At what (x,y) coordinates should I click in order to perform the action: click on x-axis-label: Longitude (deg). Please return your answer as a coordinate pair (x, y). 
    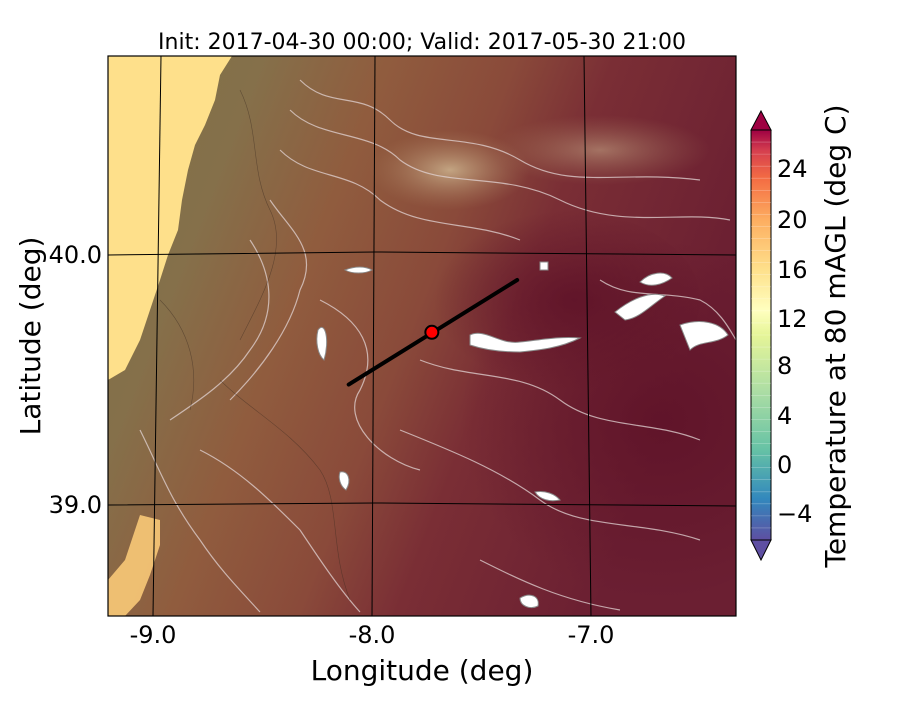
    Looking at the image, I should click on (422, 670).